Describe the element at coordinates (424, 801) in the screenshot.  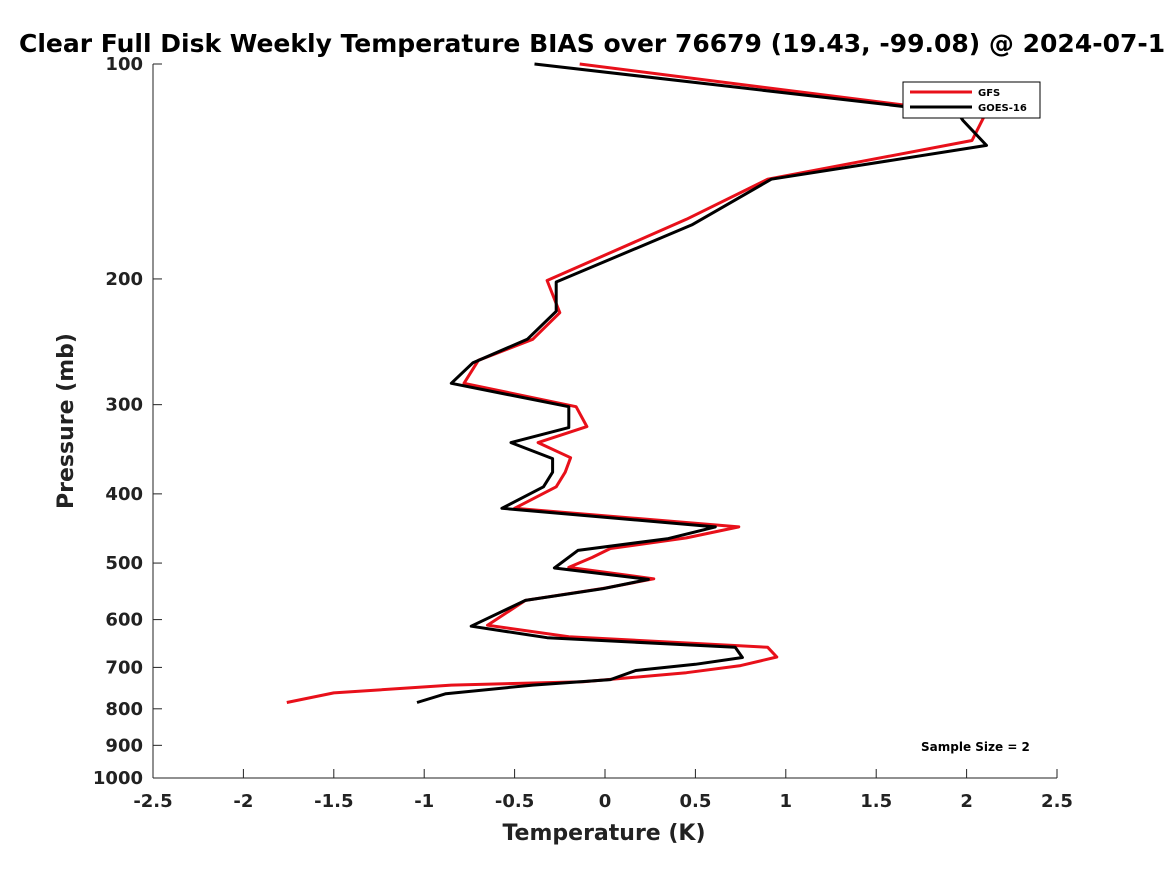
I see `x-tick-label: -1` at that location.